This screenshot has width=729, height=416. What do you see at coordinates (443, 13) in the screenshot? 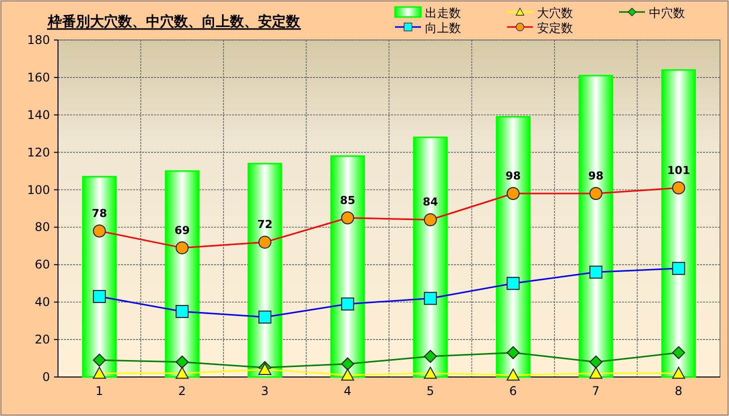
I see `legend-label: 出走数` at bounding box center [443, 13].